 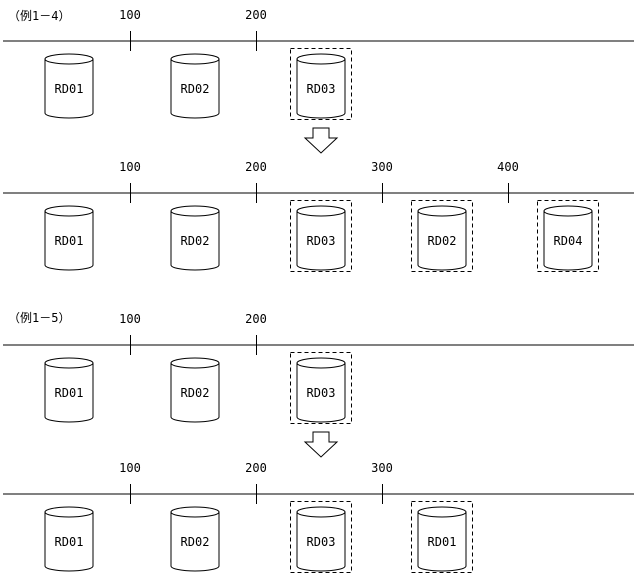 What do you see at coordinates (39, 16) in the screenshot?
I see `example-label: （例1－4）` at bounding box center [39, 16].